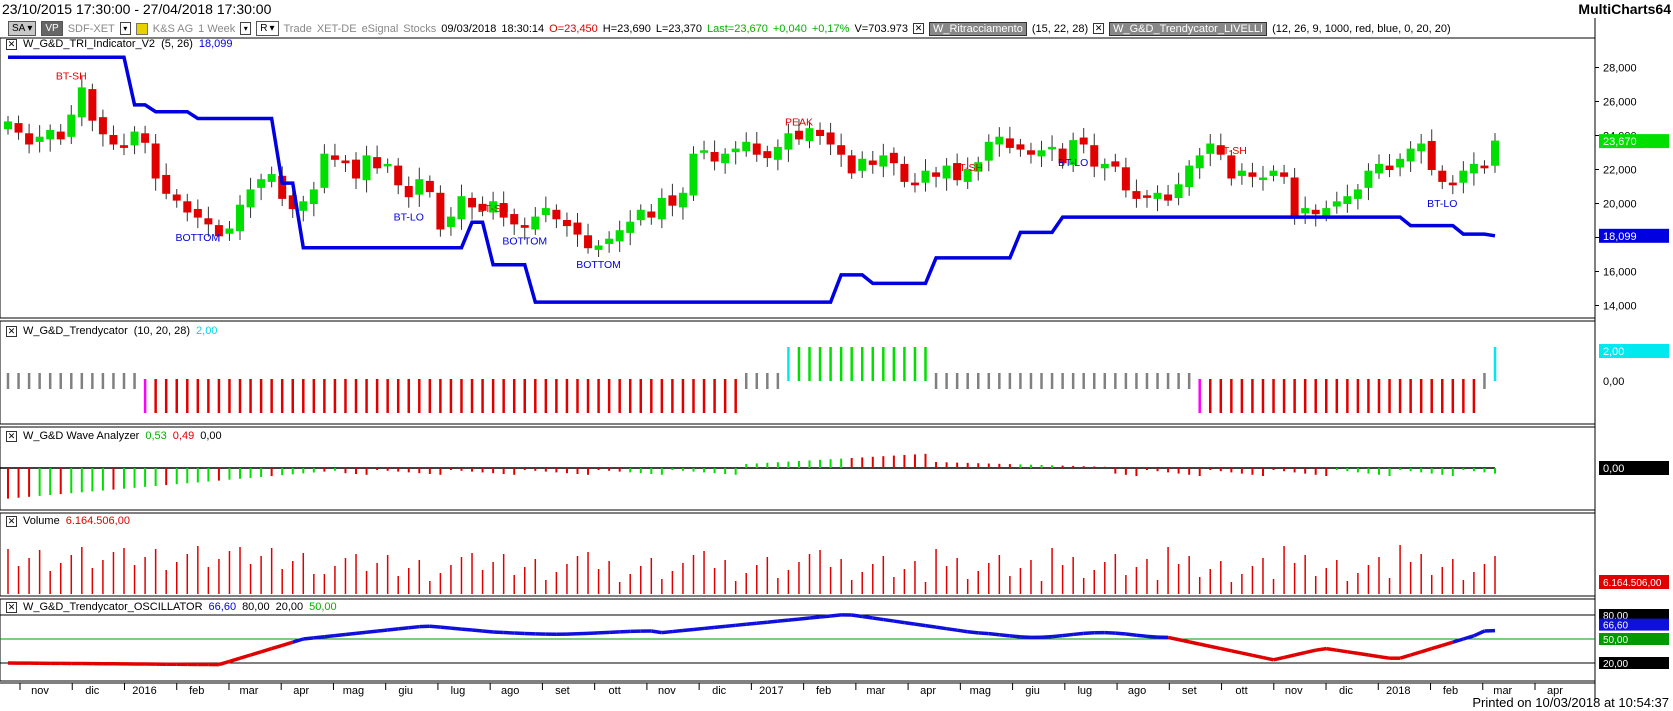  I want to click on time-tick-label: giu, so click(1032, 691).